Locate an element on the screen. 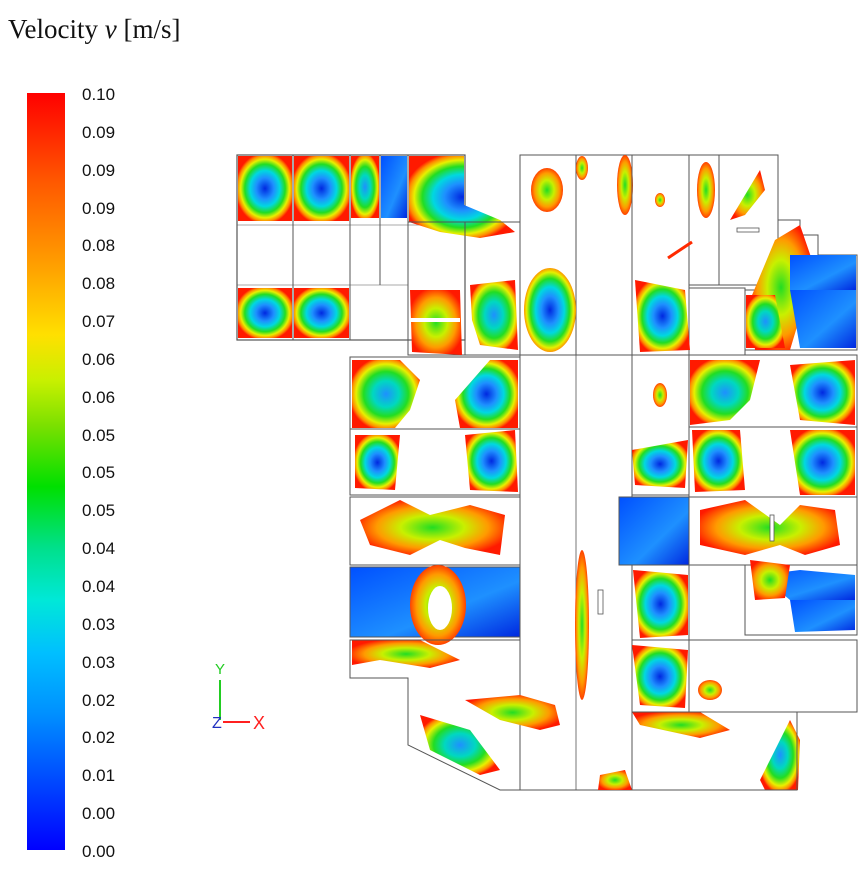 The image size is (860, 879). room-group-center-left is located at coordinates (464, 288).